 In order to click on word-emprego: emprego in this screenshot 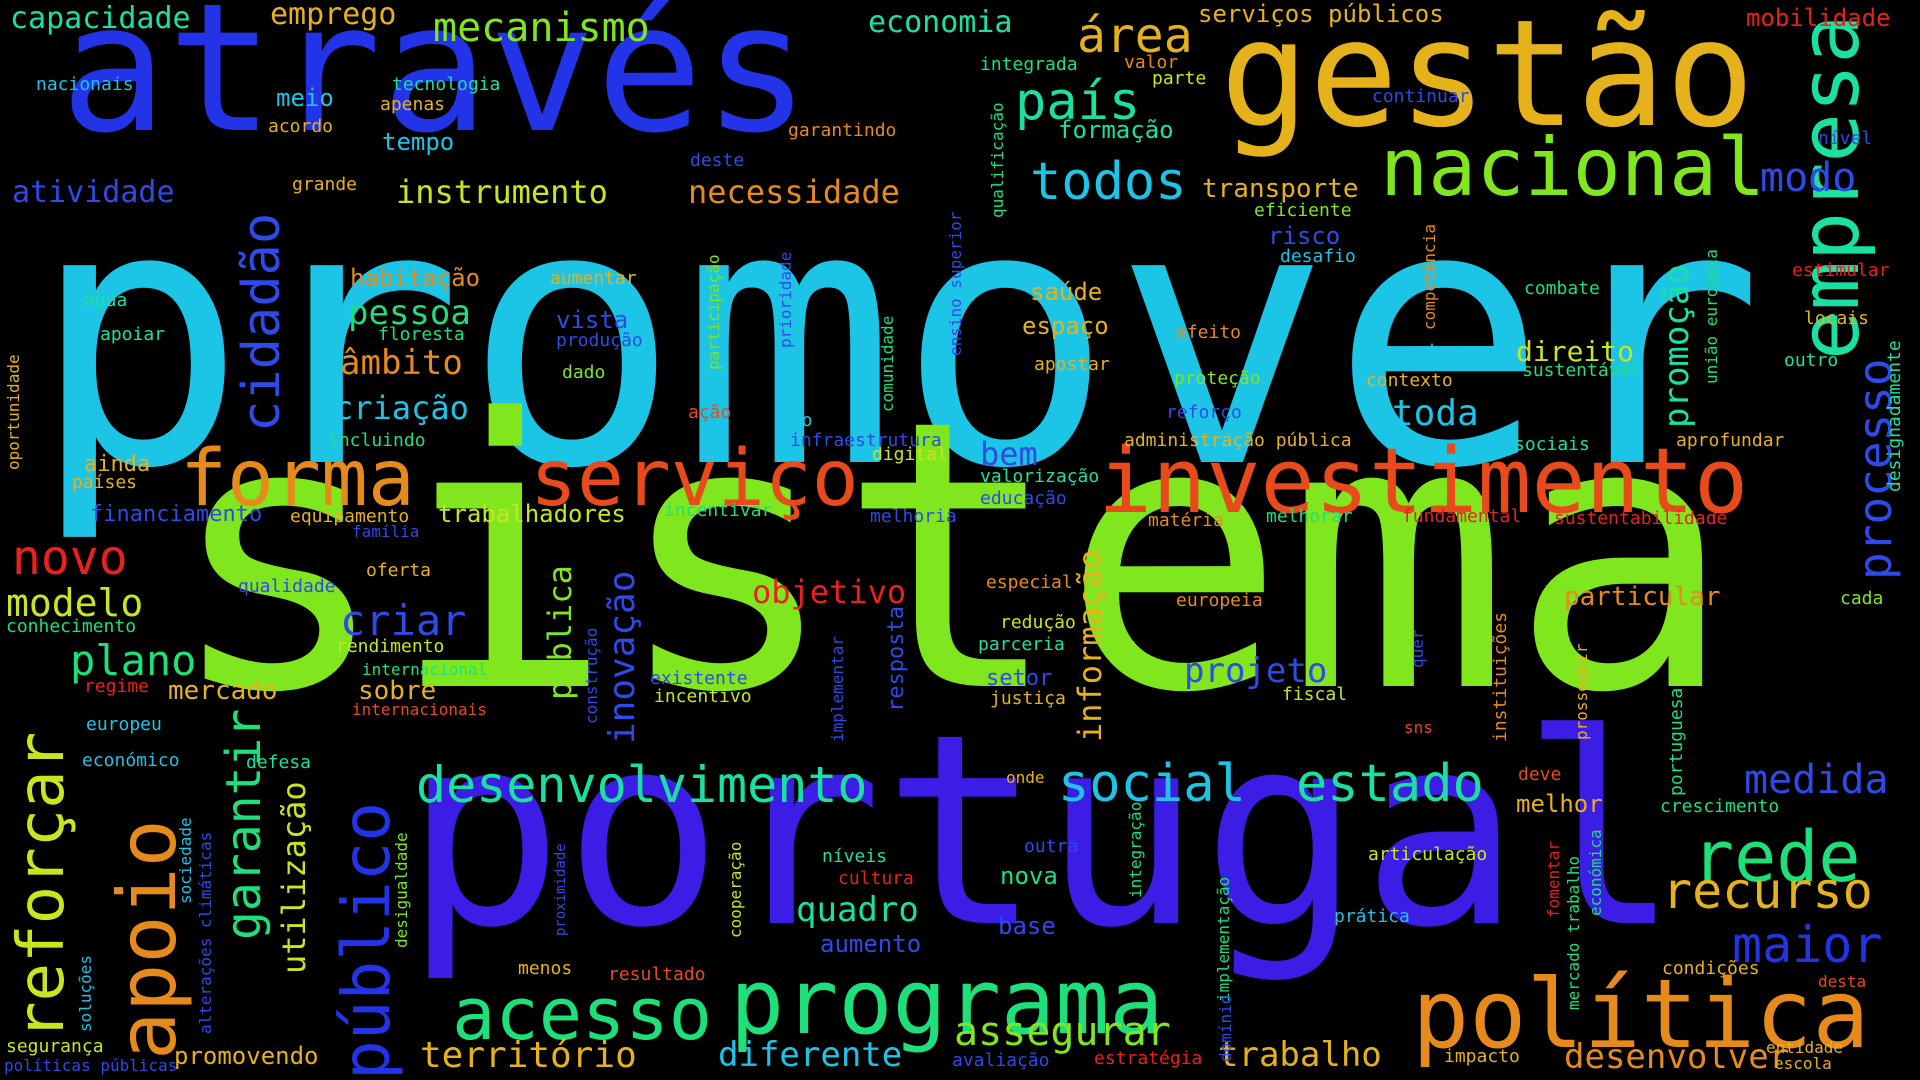, I will do `click(333, 16)`.